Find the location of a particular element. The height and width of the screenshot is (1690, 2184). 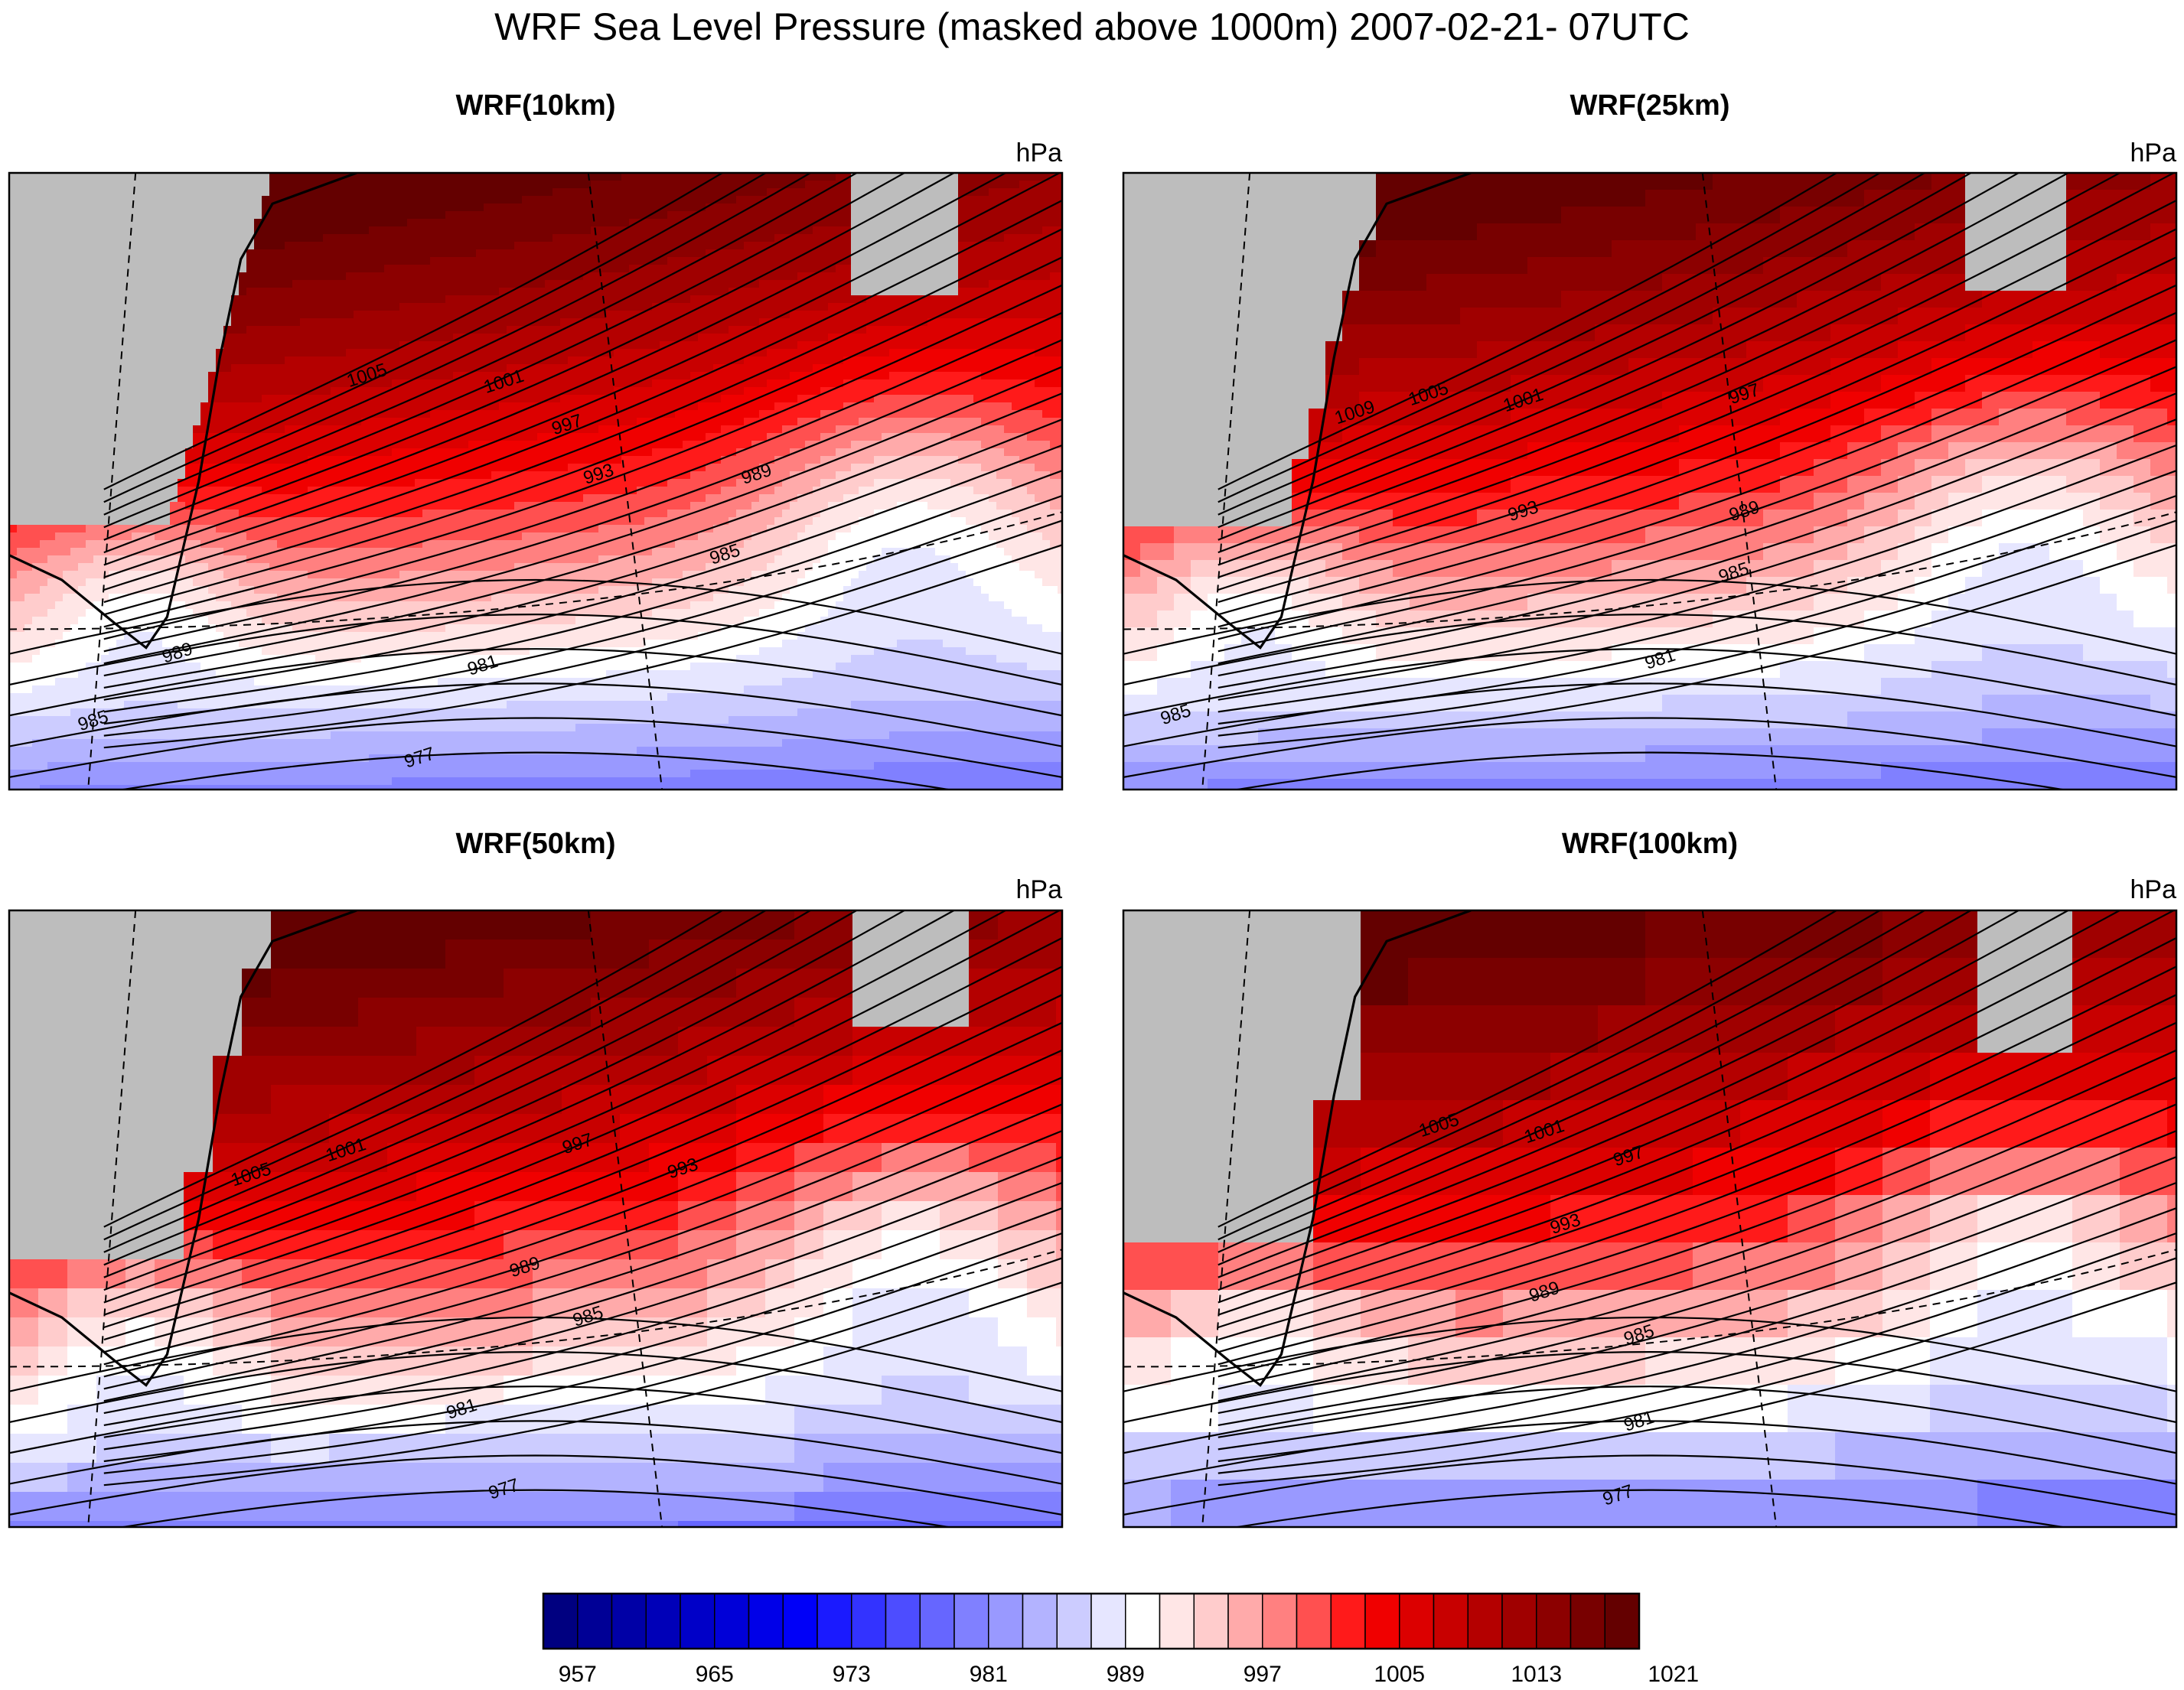

unit-label-100km: hPa is located at coordinates (2153, 889).